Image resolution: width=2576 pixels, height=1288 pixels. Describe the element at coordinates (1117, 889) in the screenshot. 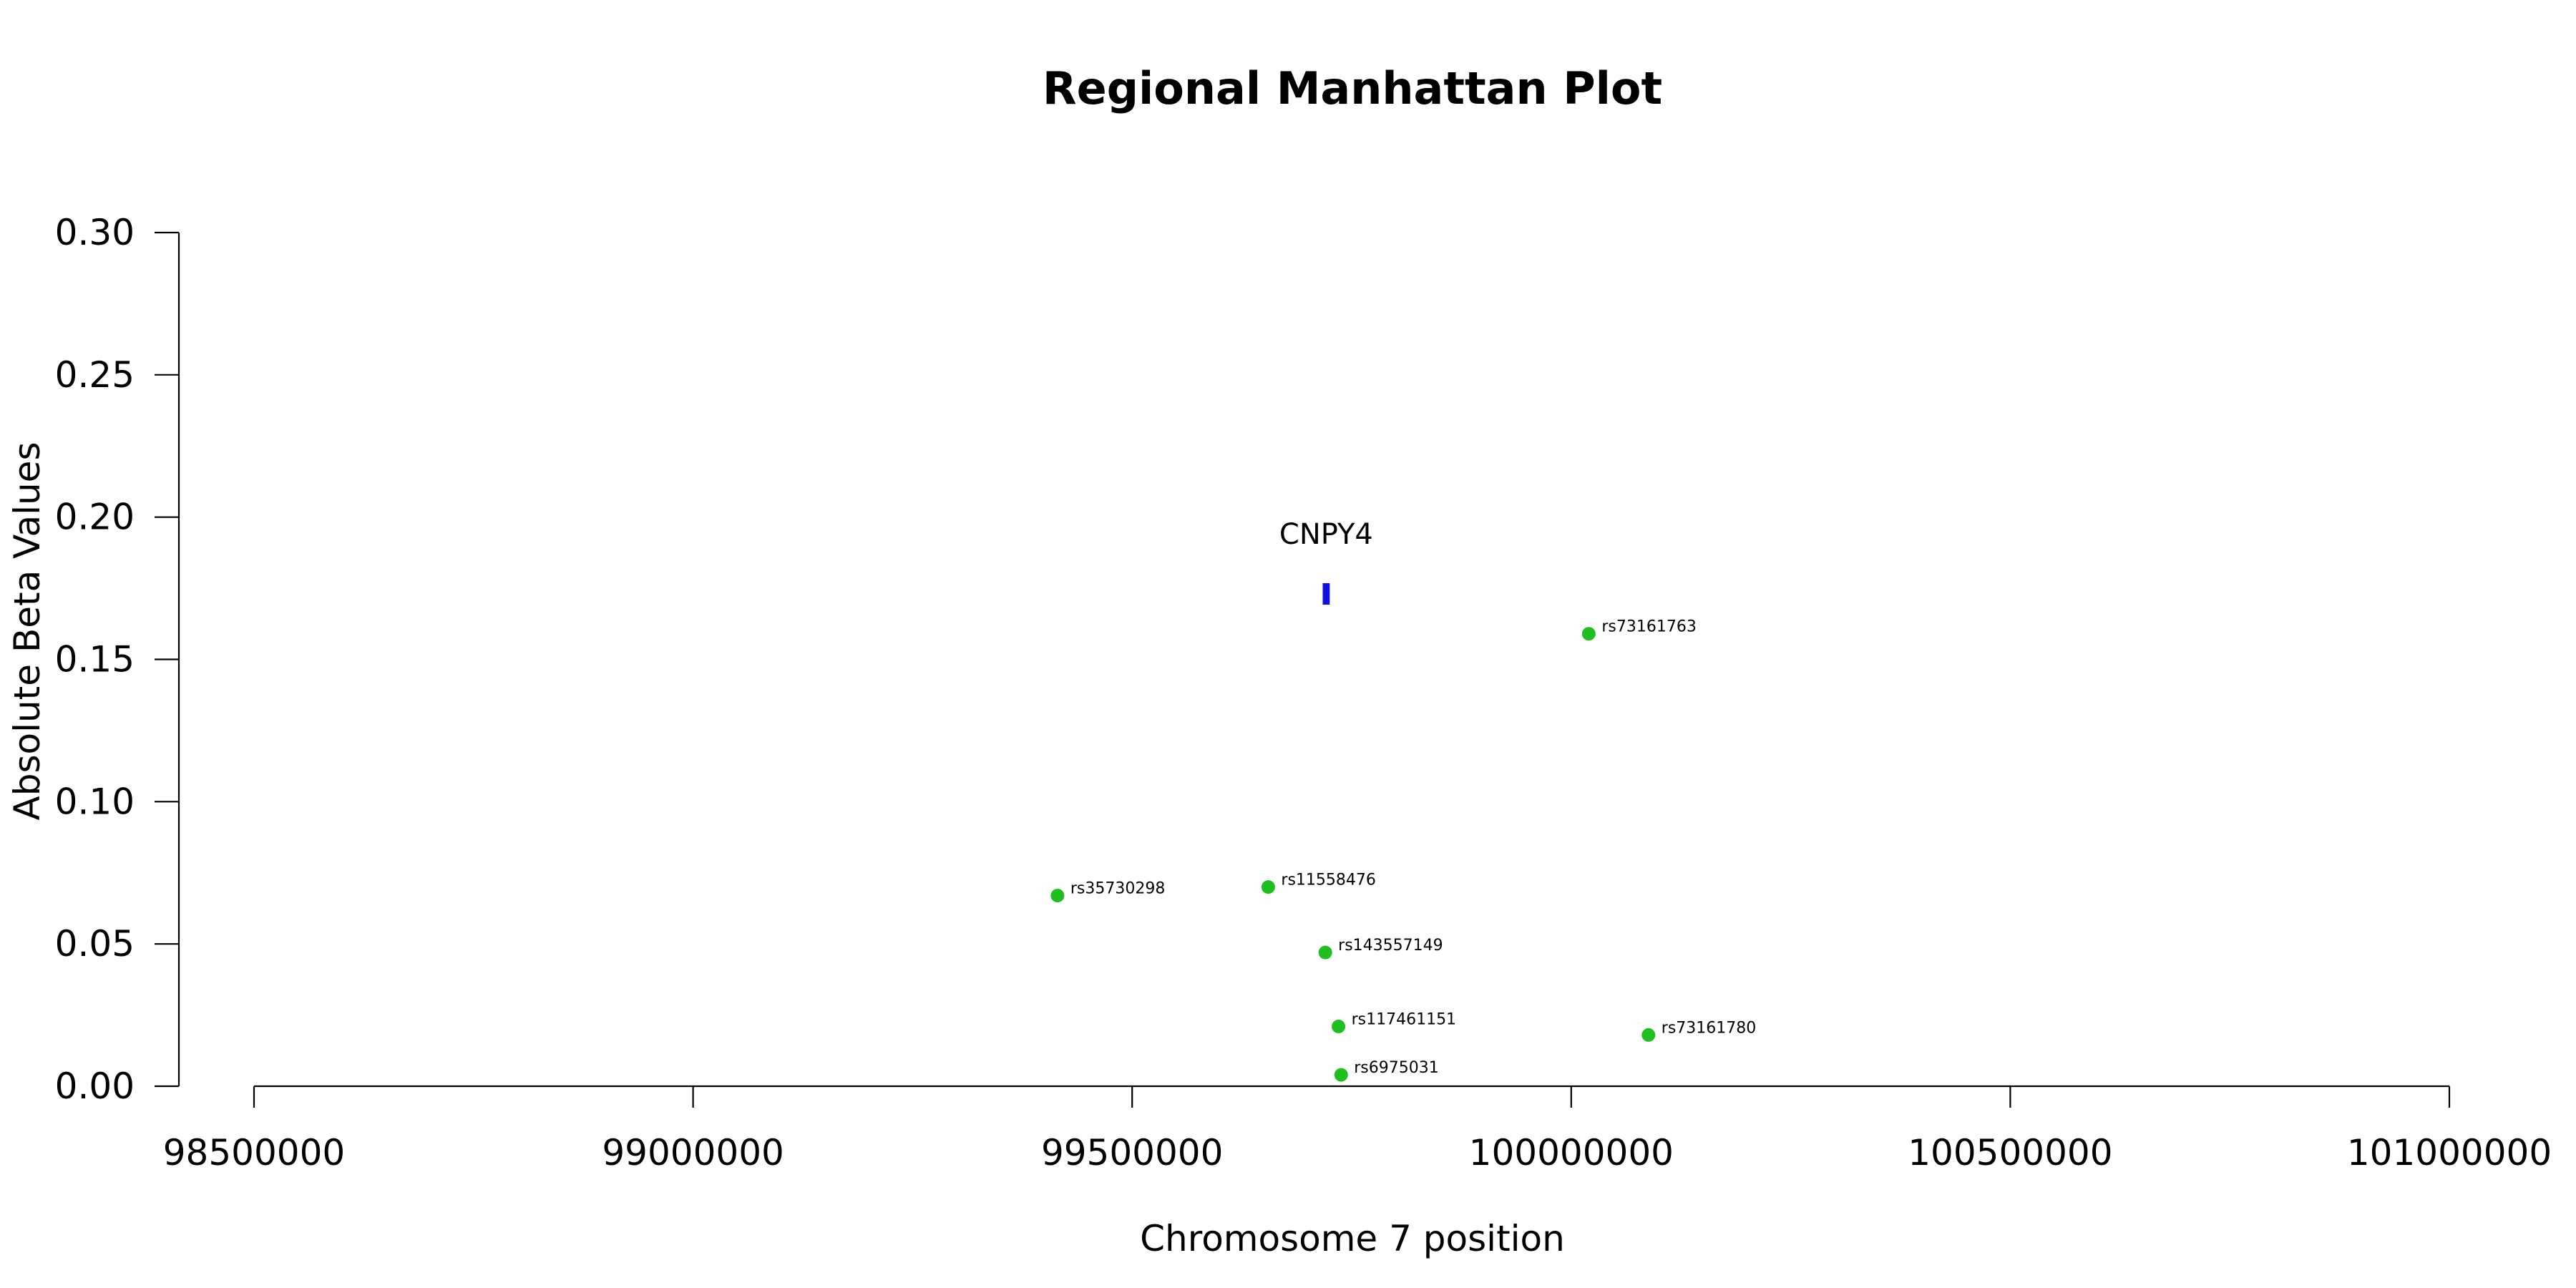

I see `snp-label: rs35730298` at that location.